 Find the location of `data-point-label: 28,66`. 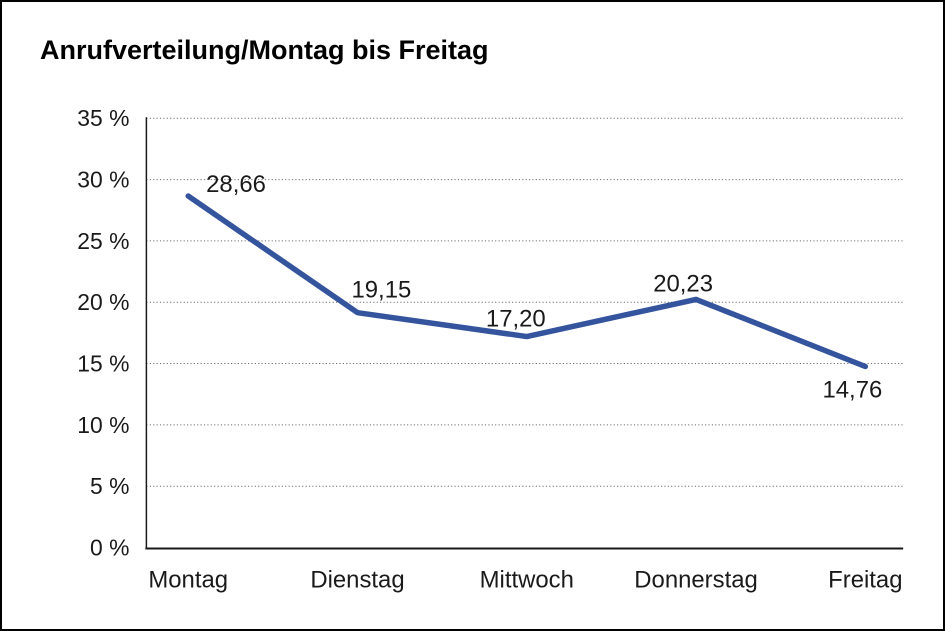

data-point-label: 28,66 is located at coordinates (236, 184).